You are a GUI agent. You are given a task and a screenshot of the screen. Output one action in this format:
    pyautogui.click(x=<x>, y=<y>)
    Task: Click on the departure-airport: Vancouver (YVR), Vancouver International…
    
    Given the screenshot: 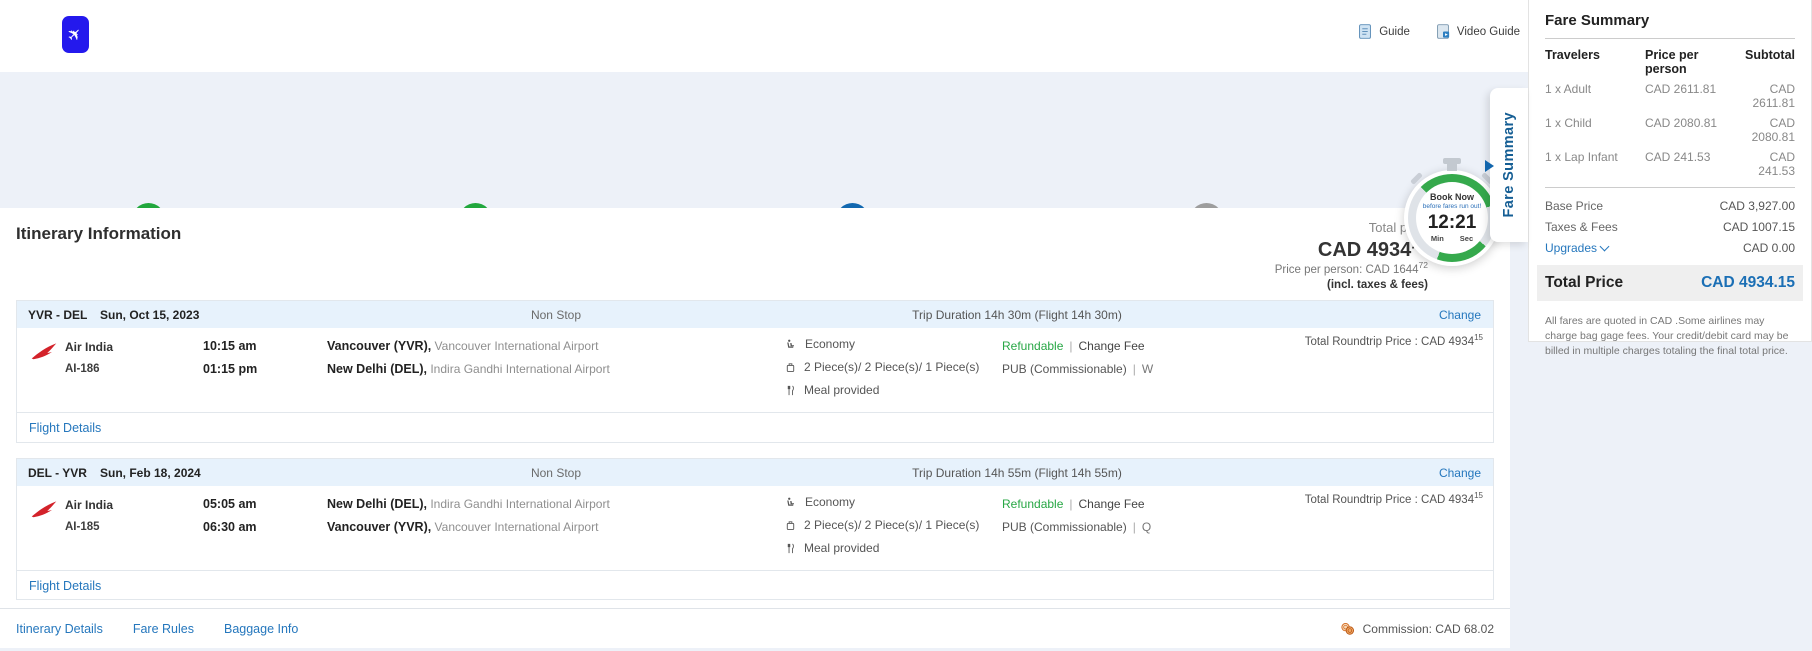 What is the action you would take?
    pyautogui.click(x=463, y=346)
    